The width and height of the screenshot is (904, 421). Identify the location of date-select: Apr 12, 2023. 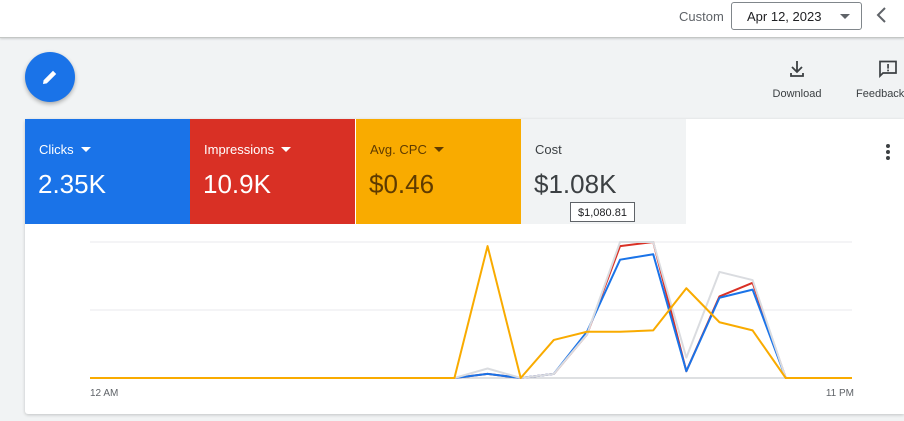
(796, 16).